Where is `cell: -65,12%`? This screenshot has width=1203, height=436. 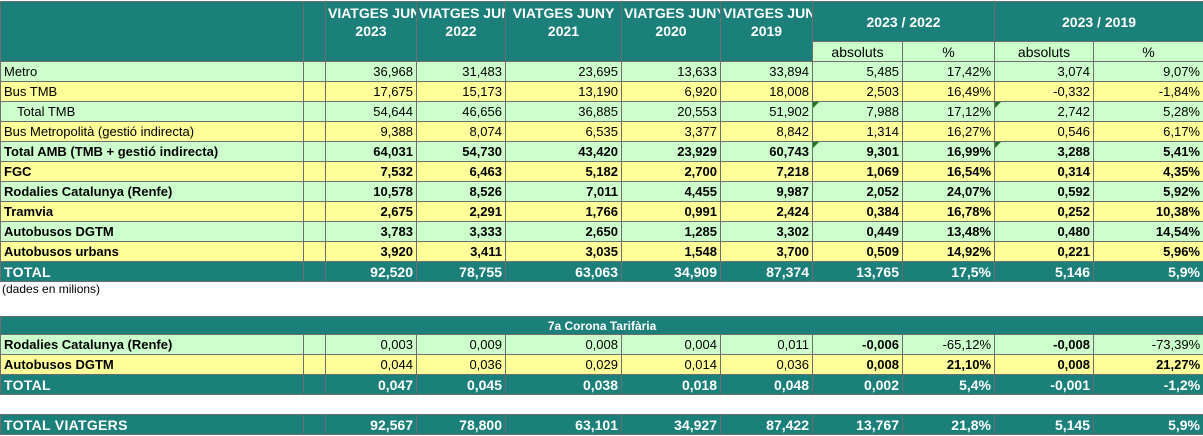 cell: -65,12% is located at coordinates (948, 344).